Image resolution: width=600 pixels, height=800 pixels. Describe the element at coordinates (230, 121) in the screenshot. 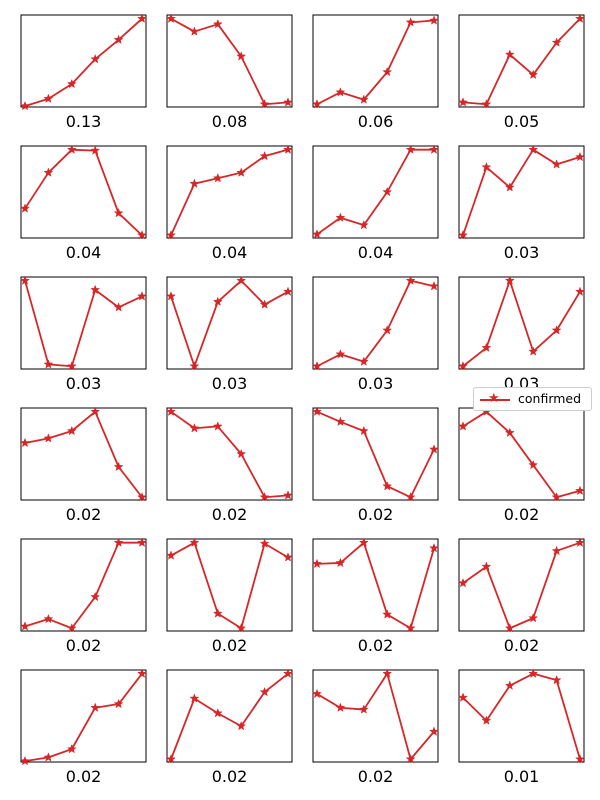

I see `panel-label: 0.08` at that location.